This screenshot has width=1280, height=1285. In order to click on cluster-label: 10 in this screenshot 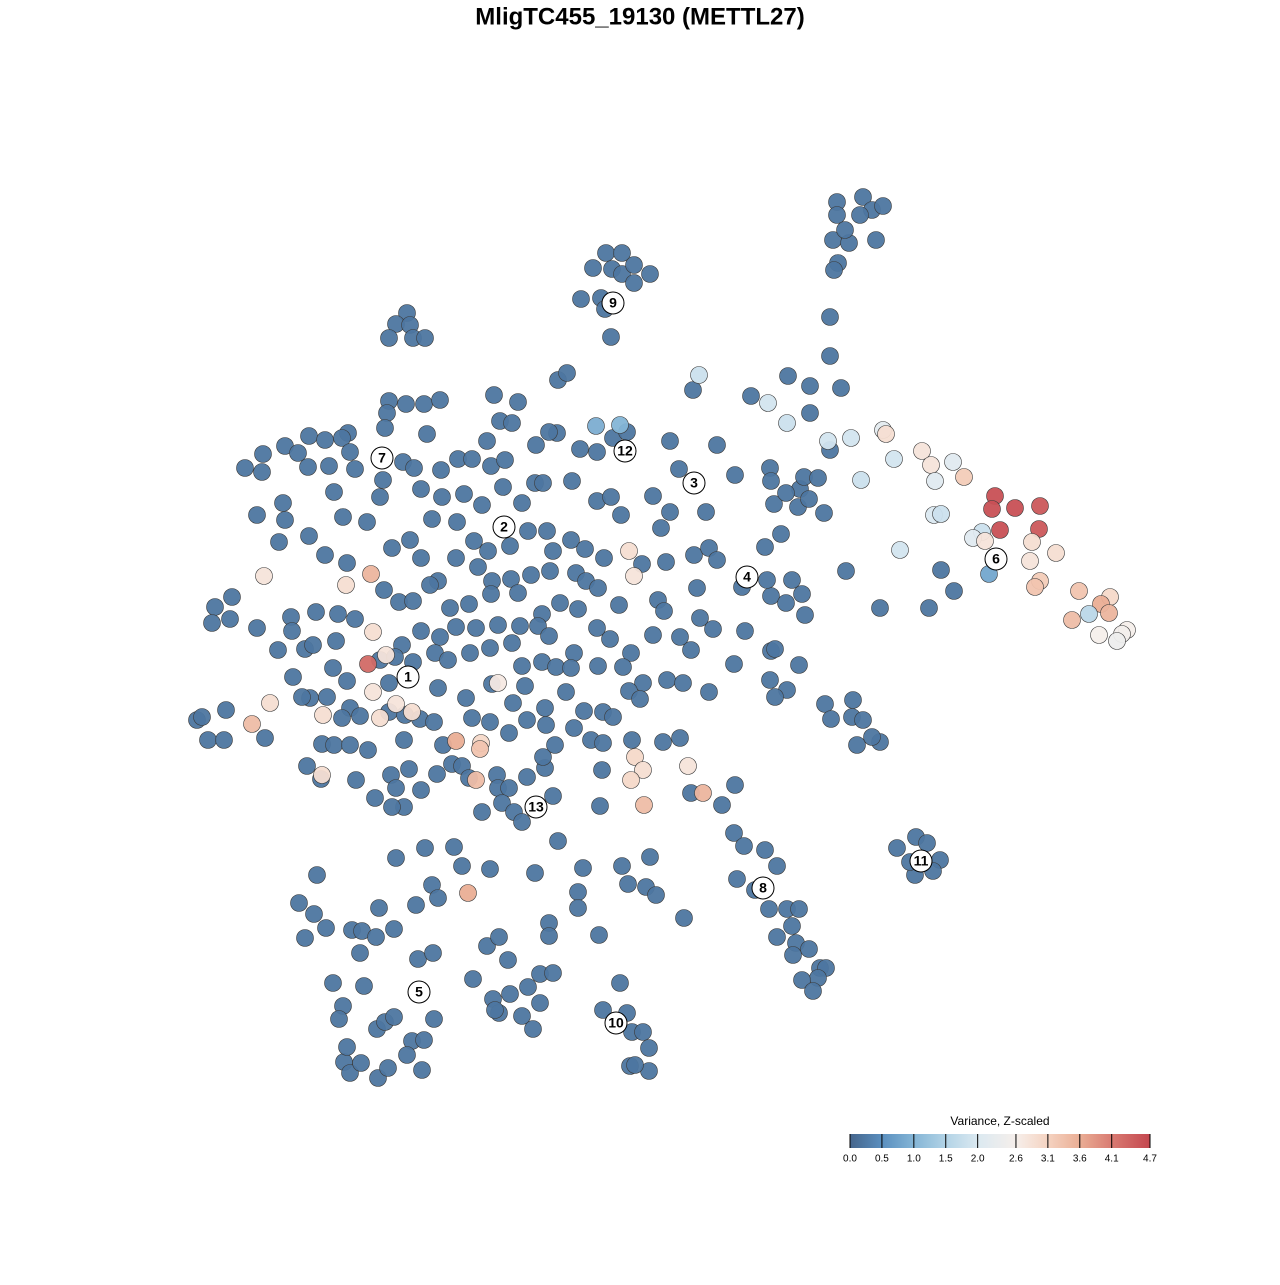, I will do `click(616, 1023)`.